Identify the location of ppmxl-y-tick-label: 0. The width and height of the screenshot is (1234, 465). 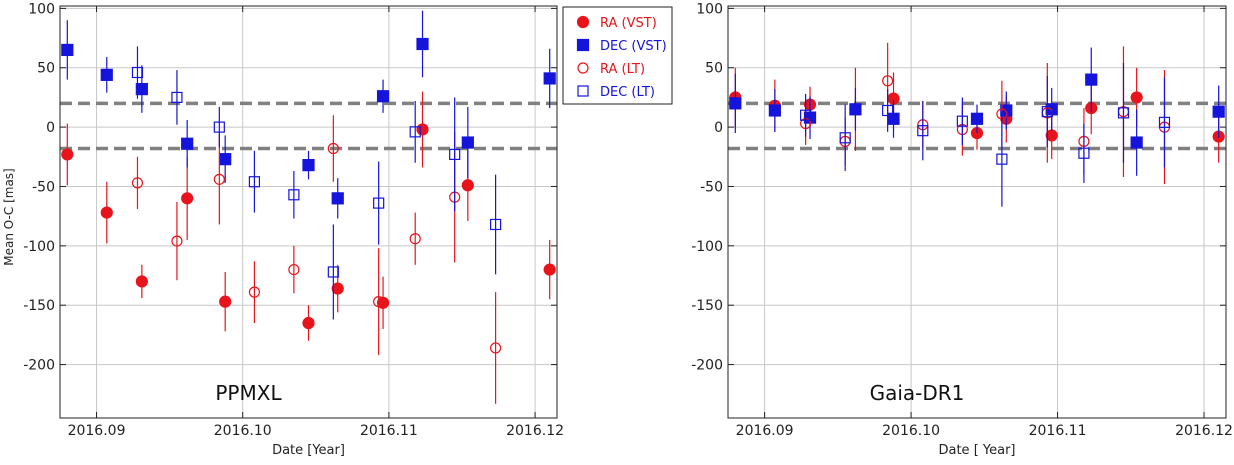
(50, 128).